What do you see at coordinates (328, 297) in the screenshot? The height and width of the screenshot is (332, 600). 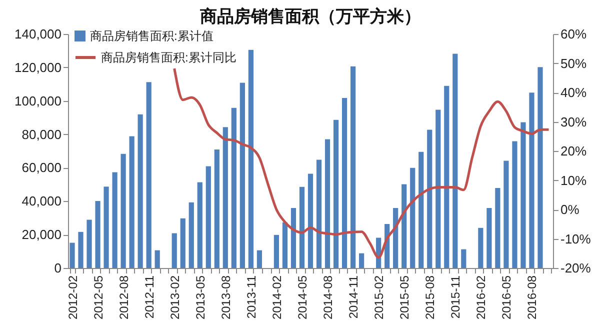 I see `x-tick-label: 2014-08` at bounding box center [328, 297].